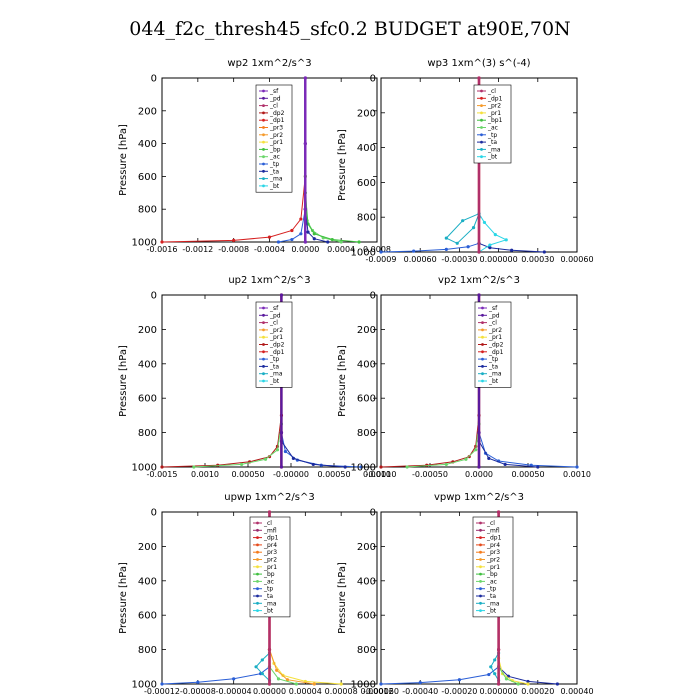  I want to click on x-tick-label: -0.00040, so click(420, 691).